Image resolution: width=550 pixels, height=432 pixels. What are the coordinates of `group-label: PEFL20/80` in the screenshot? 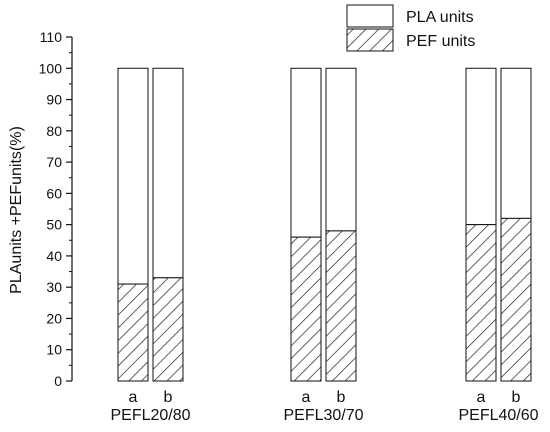 It's located at (150, 415).